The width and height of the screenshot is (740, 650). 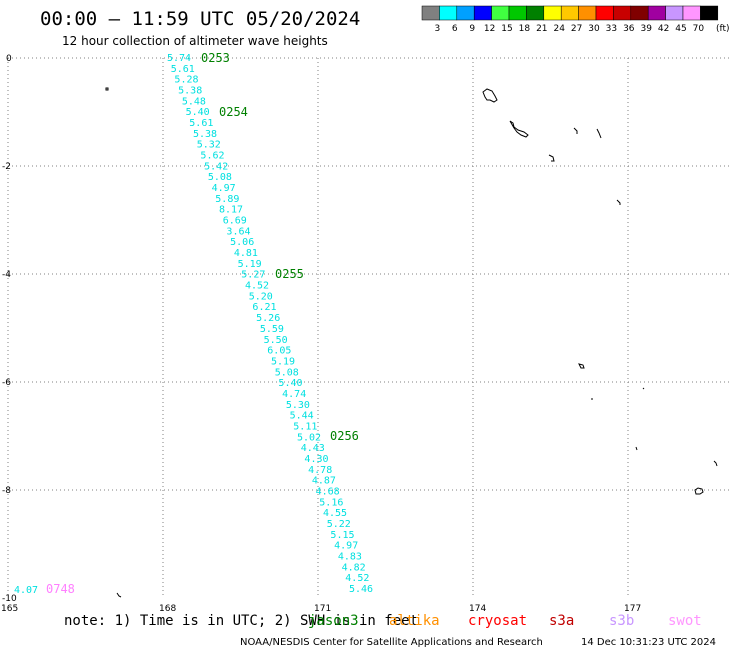 I want to click on swh-value: 5.19, so click(x=250, y=264).